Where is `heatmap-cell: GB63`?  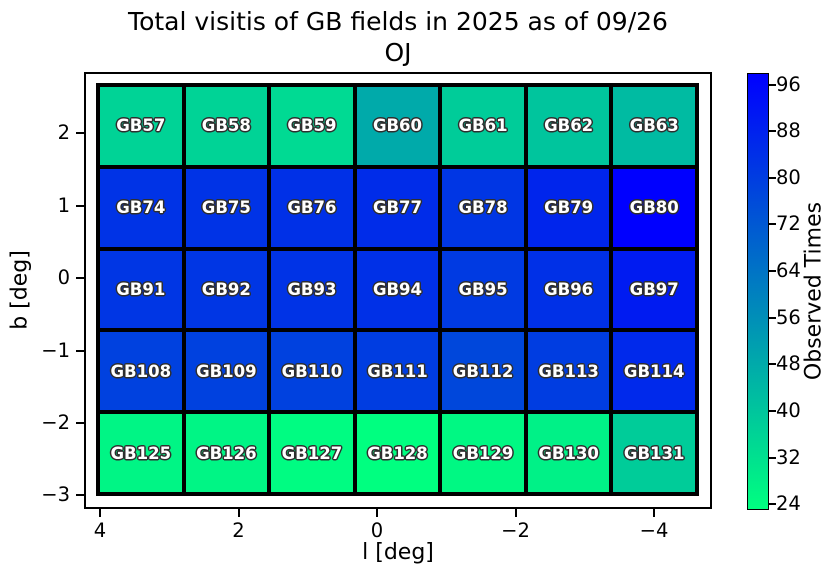 heatmap-cell: GB63 is located at coordinates (654, 126).